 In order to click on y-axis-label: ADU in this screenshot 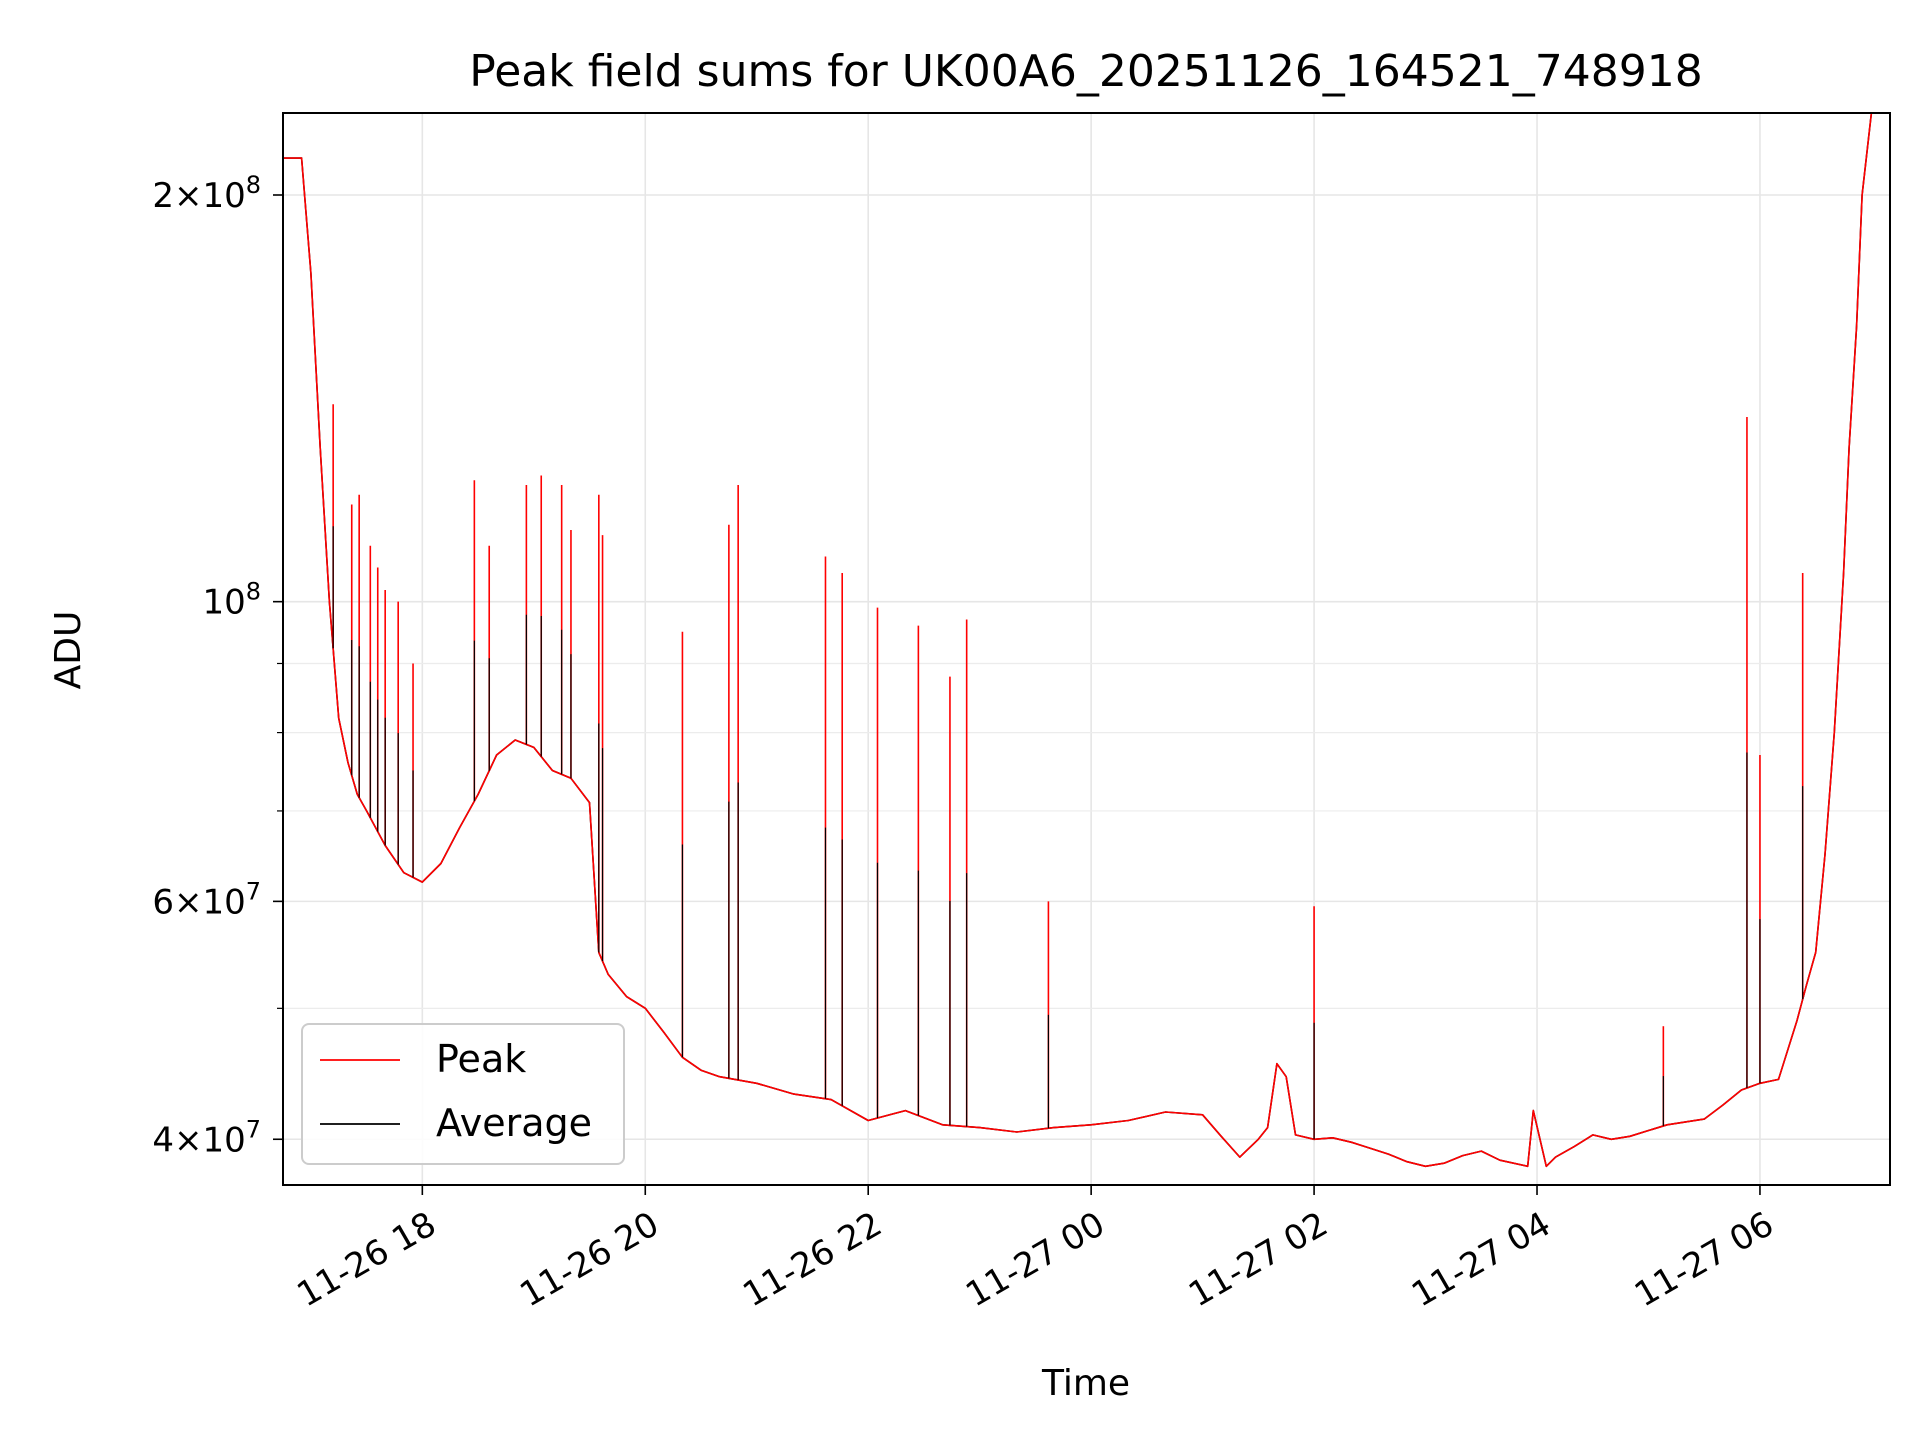, I will do `click(68, 650)`.